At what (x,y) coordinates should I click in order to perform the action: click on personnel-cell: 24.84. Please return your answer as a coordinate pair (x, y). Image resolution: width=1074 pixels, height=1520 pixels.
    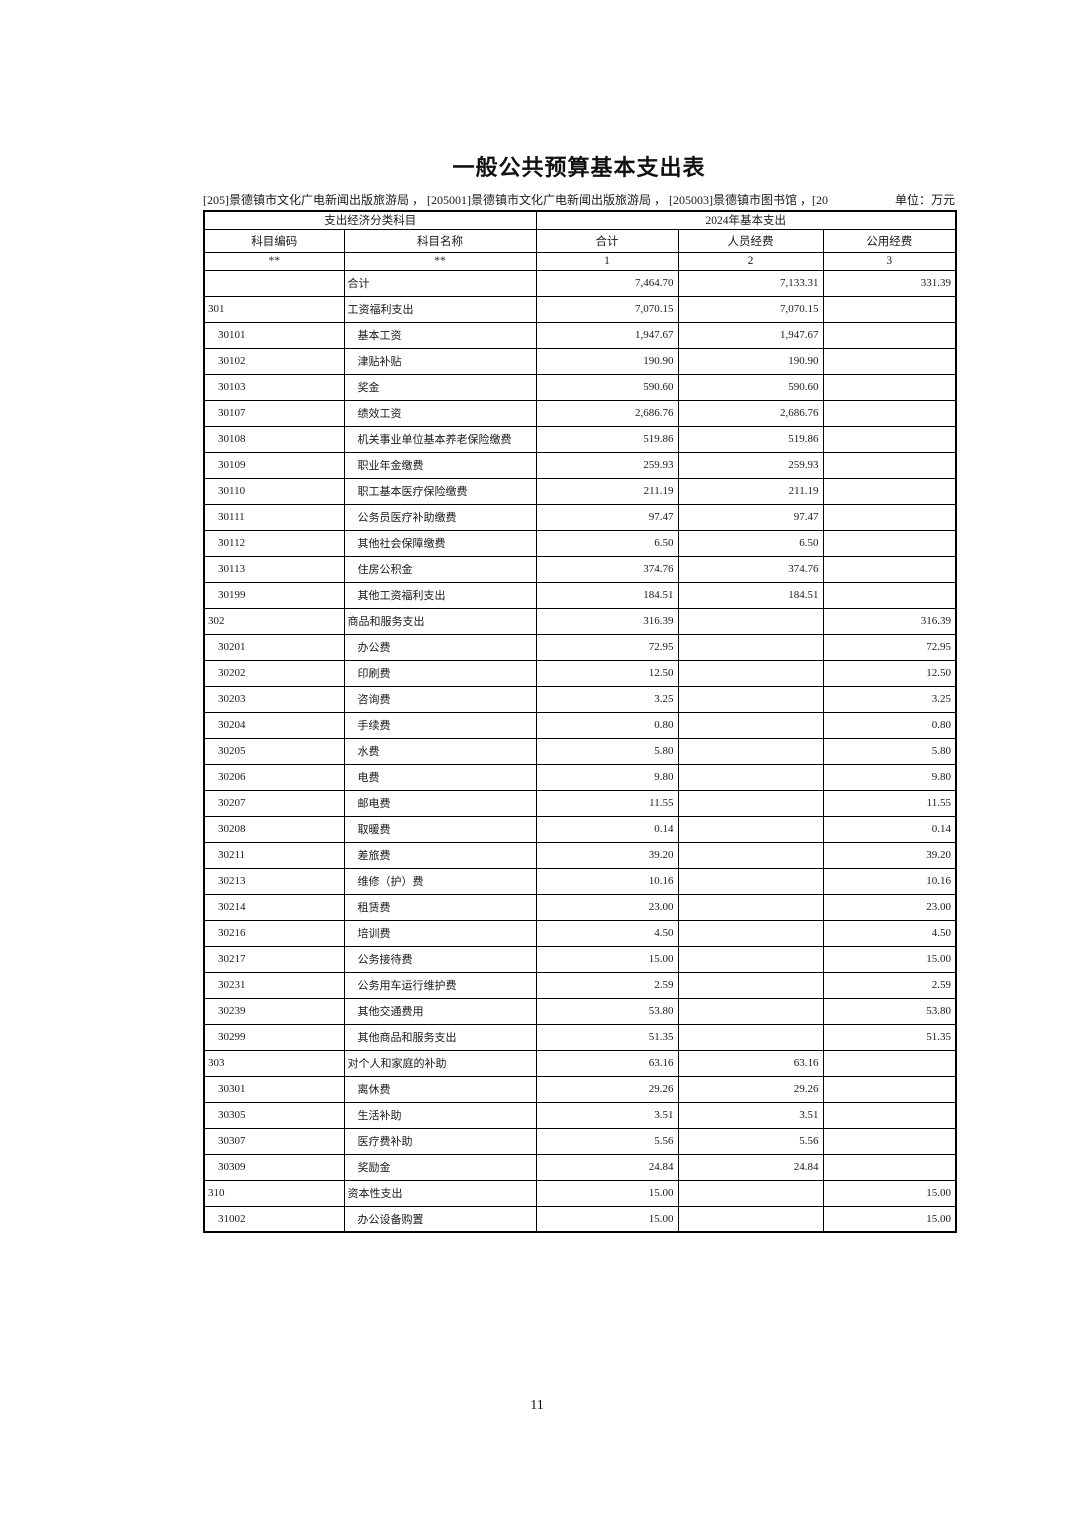
    Looking at the image, I should click on (750, 1167).